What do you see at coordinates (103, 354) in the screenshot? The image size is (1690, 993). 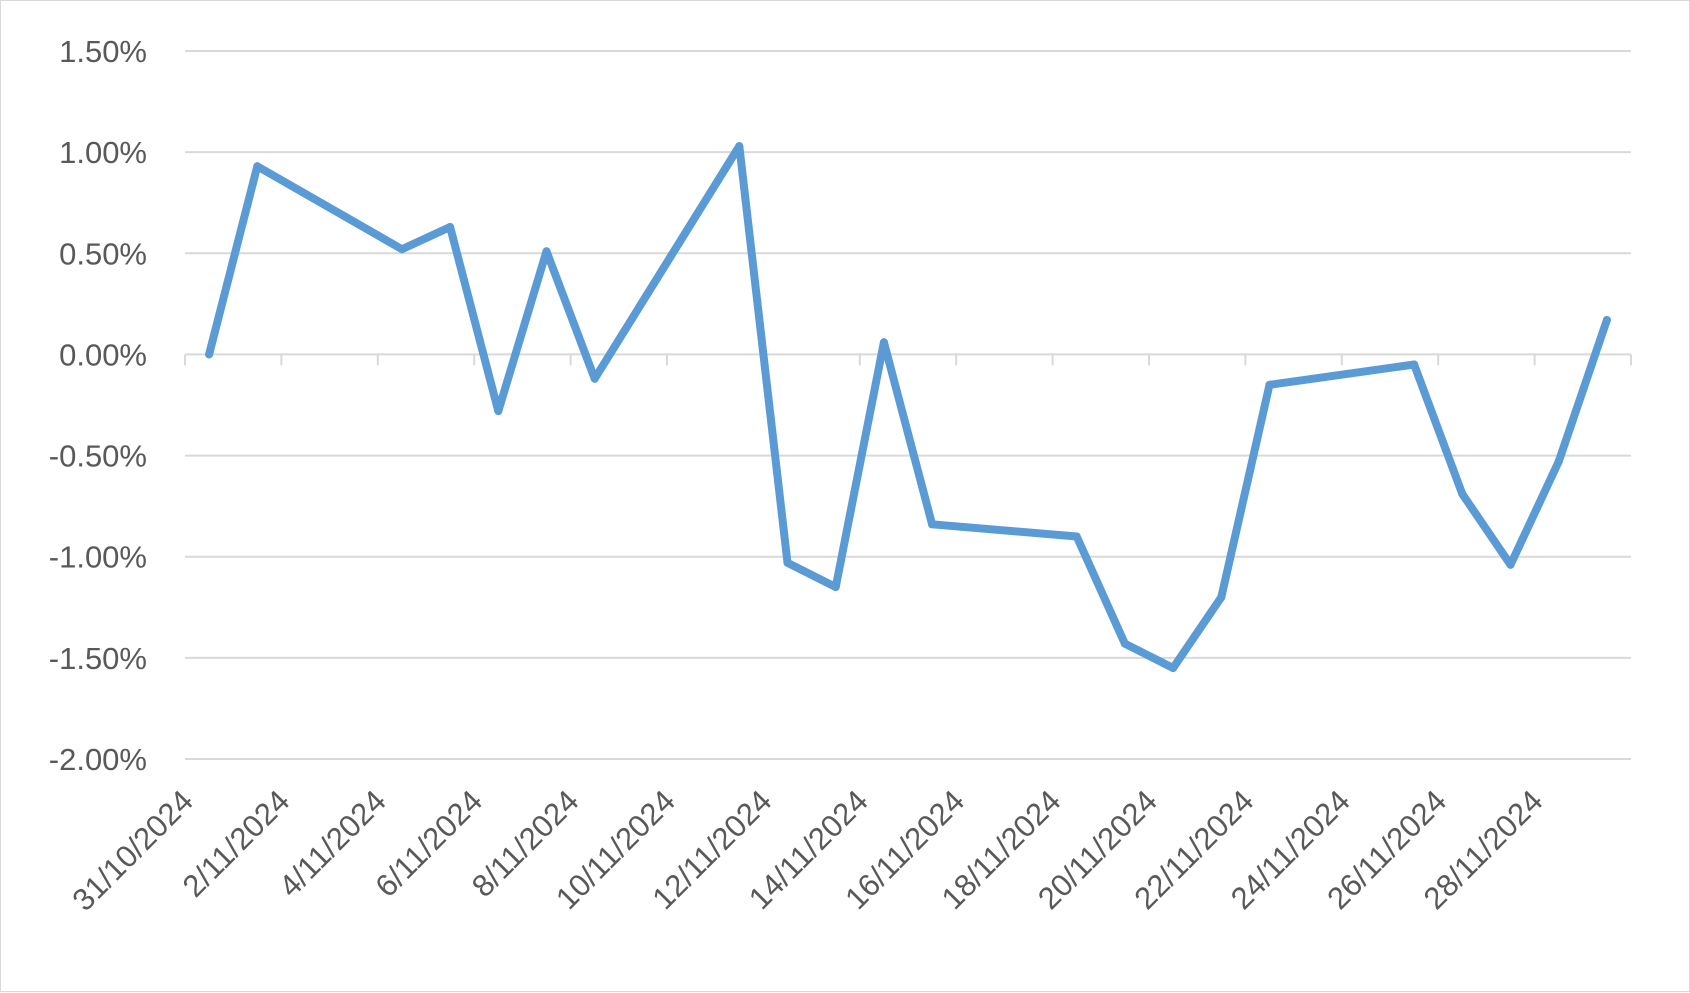 I see `y-tick-label: 0.00%` at bounding box center [103, 354].